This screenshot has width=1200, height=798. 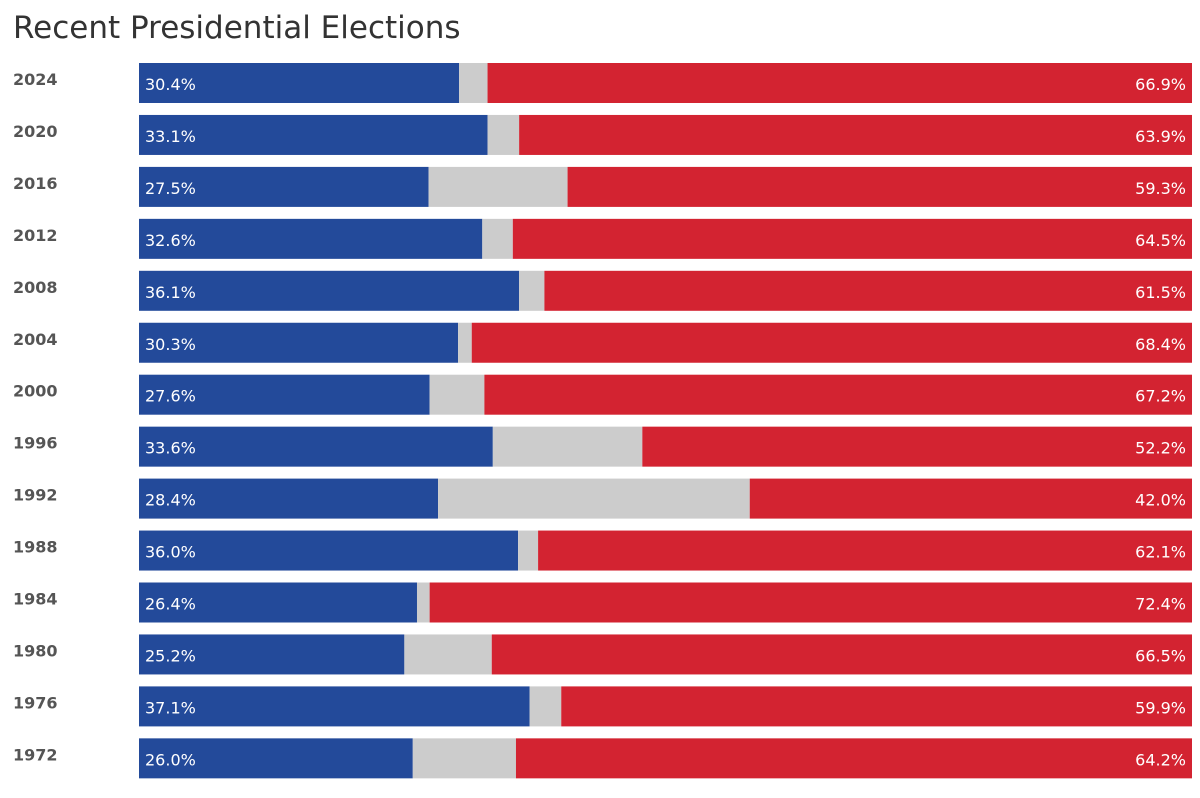 I want to click on year-label-2012: 2012, so click(x=35, y=235).